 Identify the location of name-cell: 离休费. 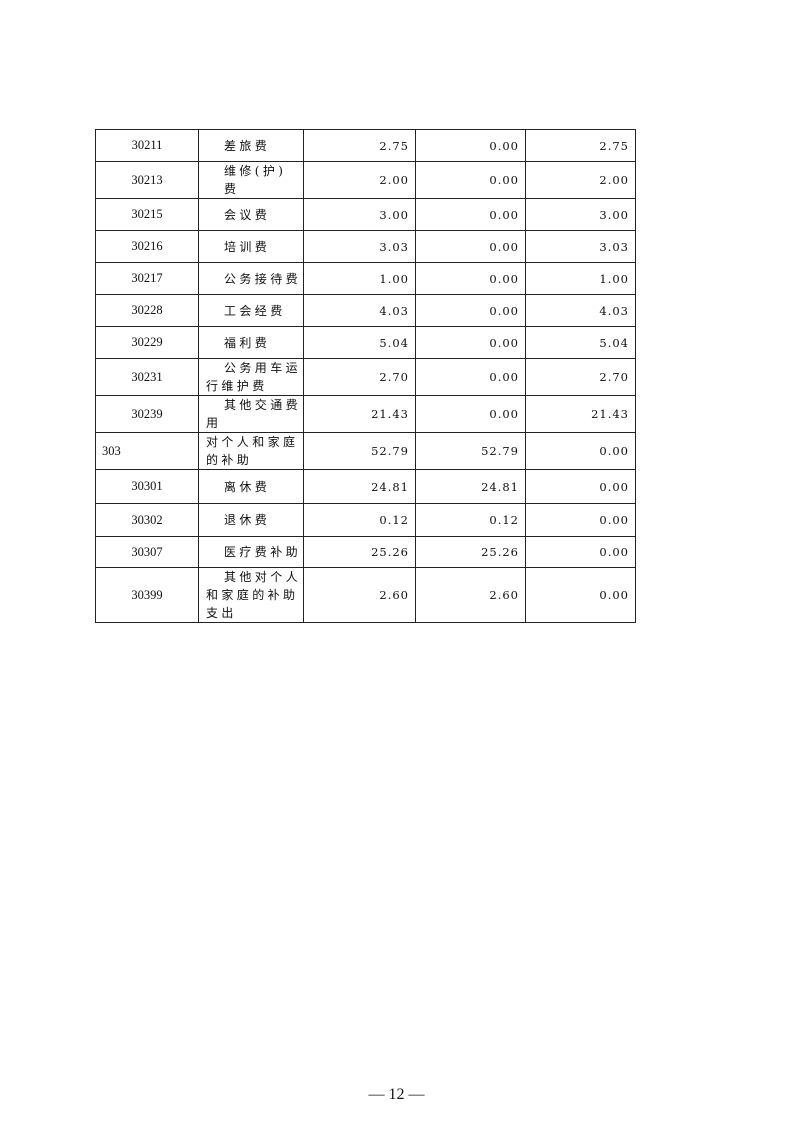
(251, 486).